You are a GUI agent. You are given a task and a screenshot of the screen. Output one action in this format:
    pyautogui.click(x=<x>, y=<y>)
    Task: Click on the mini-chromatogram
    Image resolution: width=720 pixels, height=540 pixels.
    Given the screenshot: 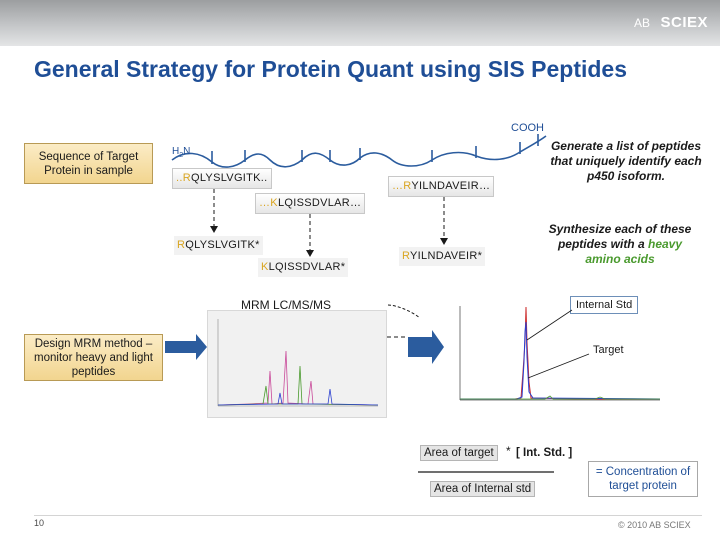 What is the action you would take?
    pyautogui.click(x=298, y=363)
    